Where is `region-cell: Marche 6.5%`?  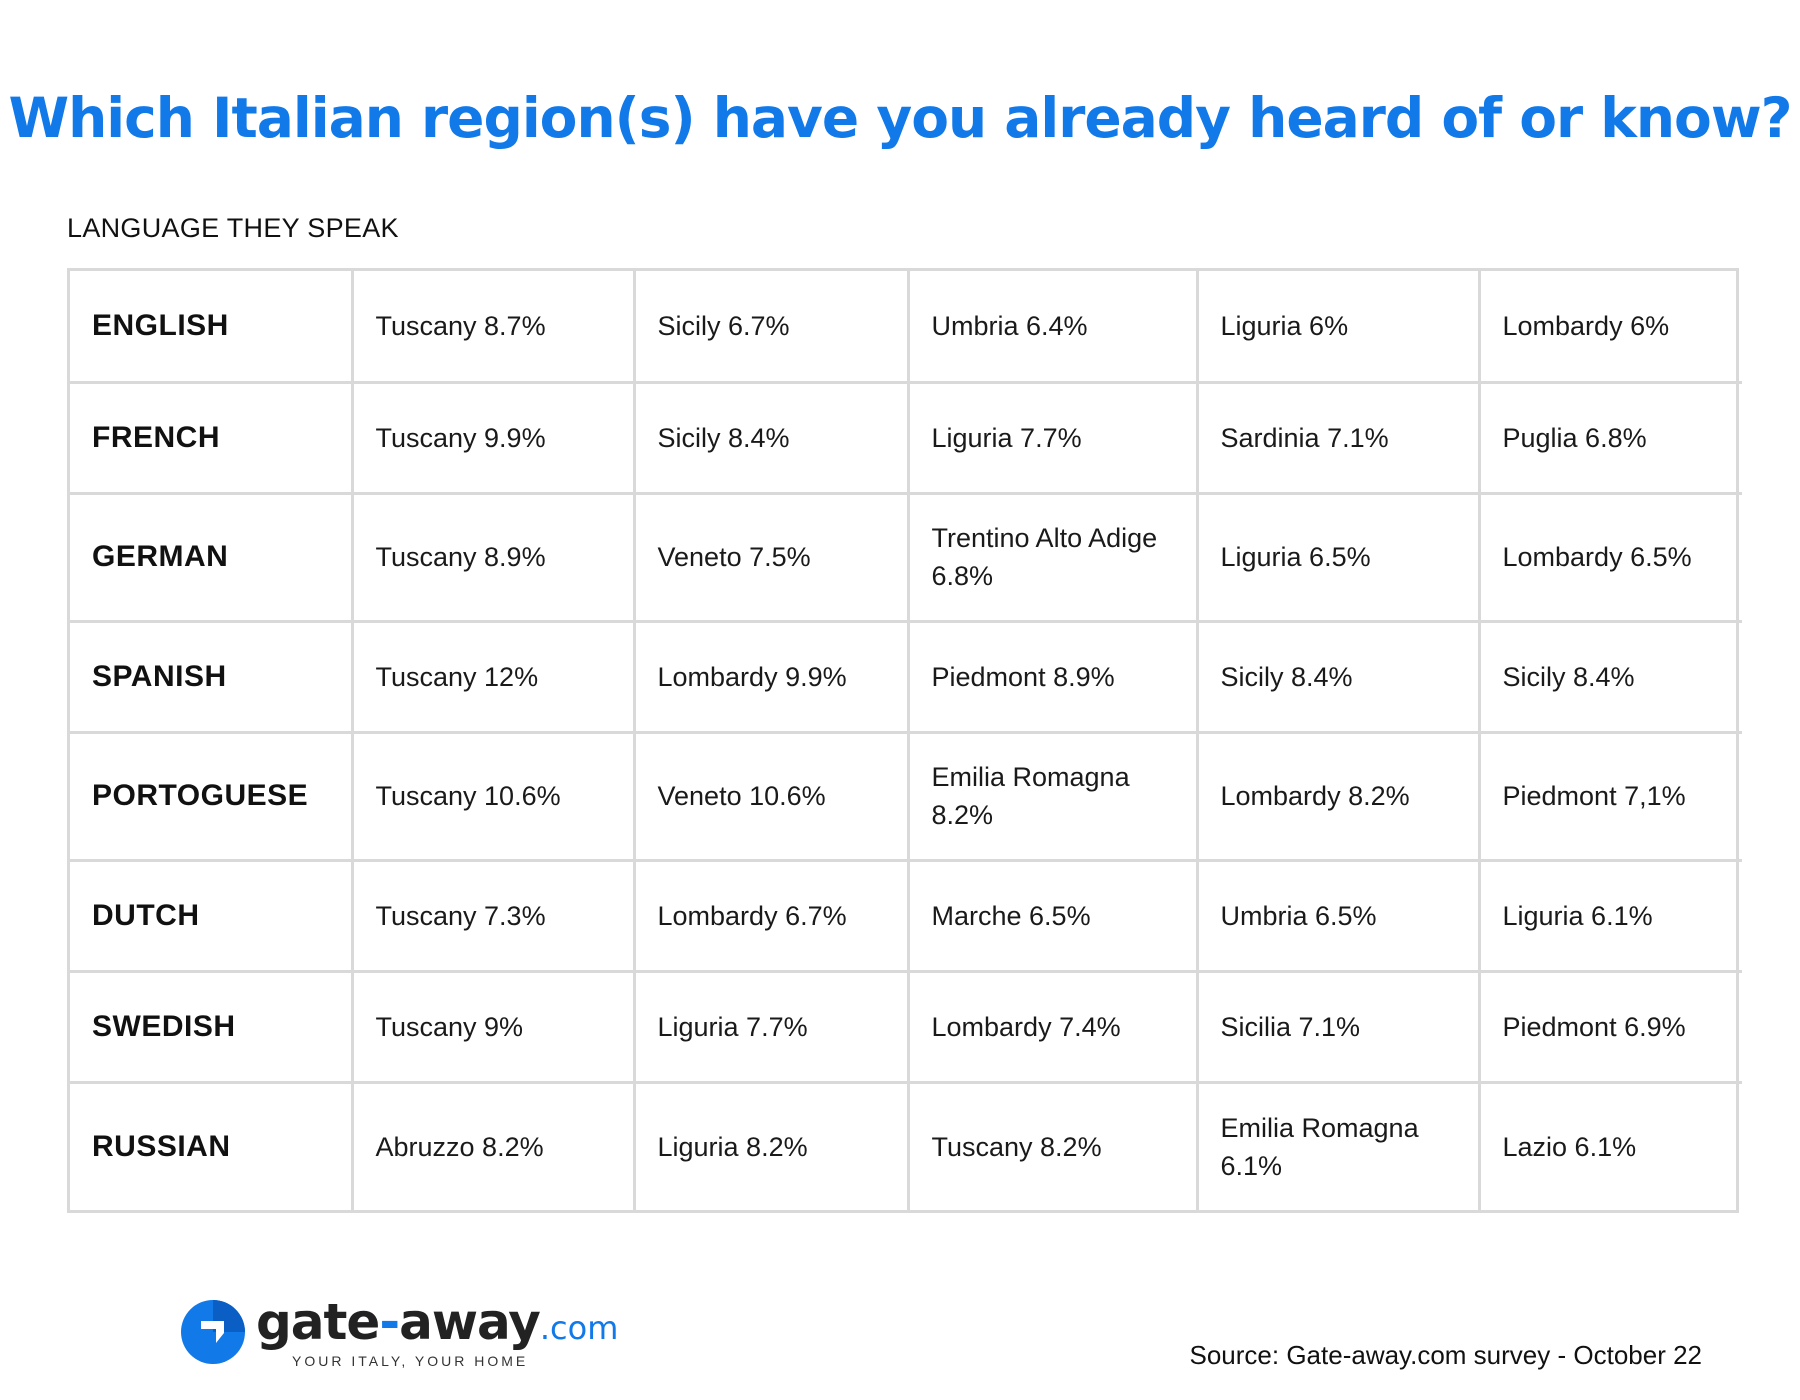
region-cell: Marche 6.5% is located at coordinates (1052, 915).